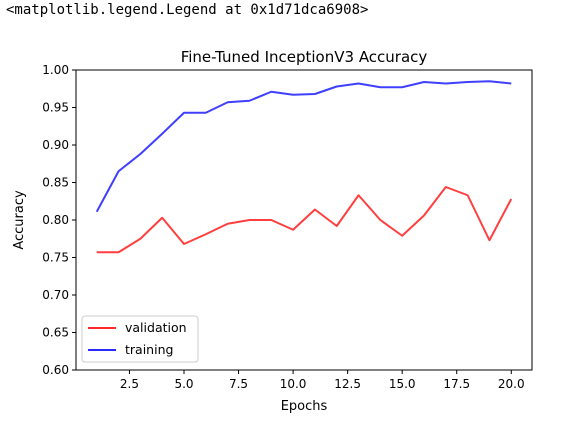 This screenshot has width=561, height=430. What do you see at coordinates (55, 183) in the screenshot?
I see `y-tick-label: 0.85` at bounding box center [55, 183].